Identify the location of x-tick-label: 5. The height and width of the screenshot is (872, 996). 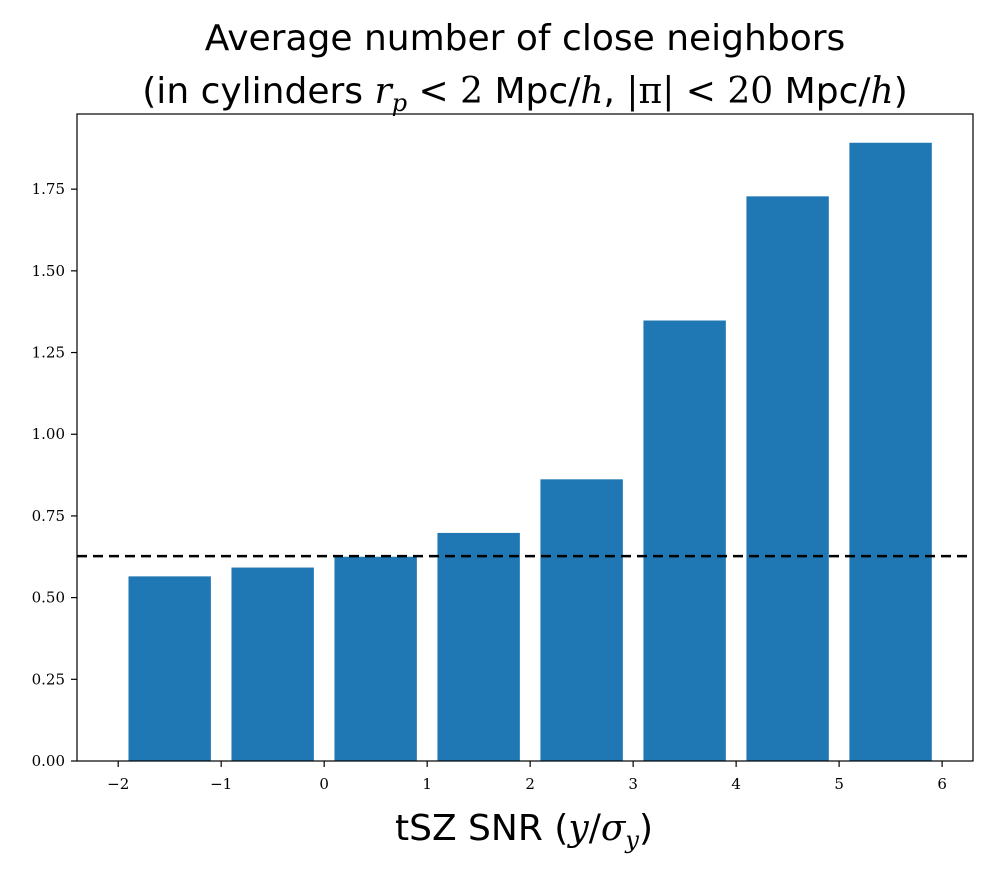
(839, 784).